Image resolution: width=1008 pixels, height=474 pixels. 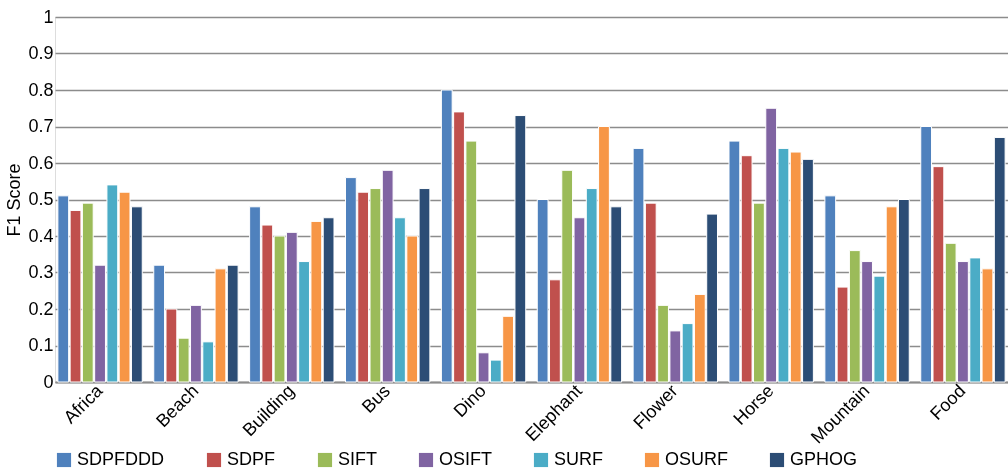 I want to click on y-tick-label: 0.5, so click(x=41, y=199).